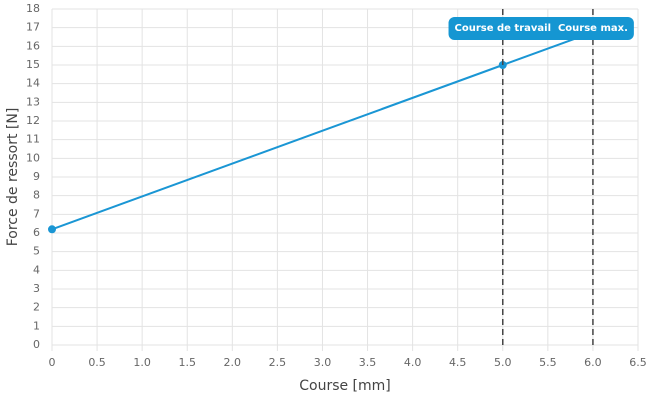  What do you see at coordinates (187, 362) in the screenshot?
I see `x-tick-label: 1.5` at bounding box center [187, 362].